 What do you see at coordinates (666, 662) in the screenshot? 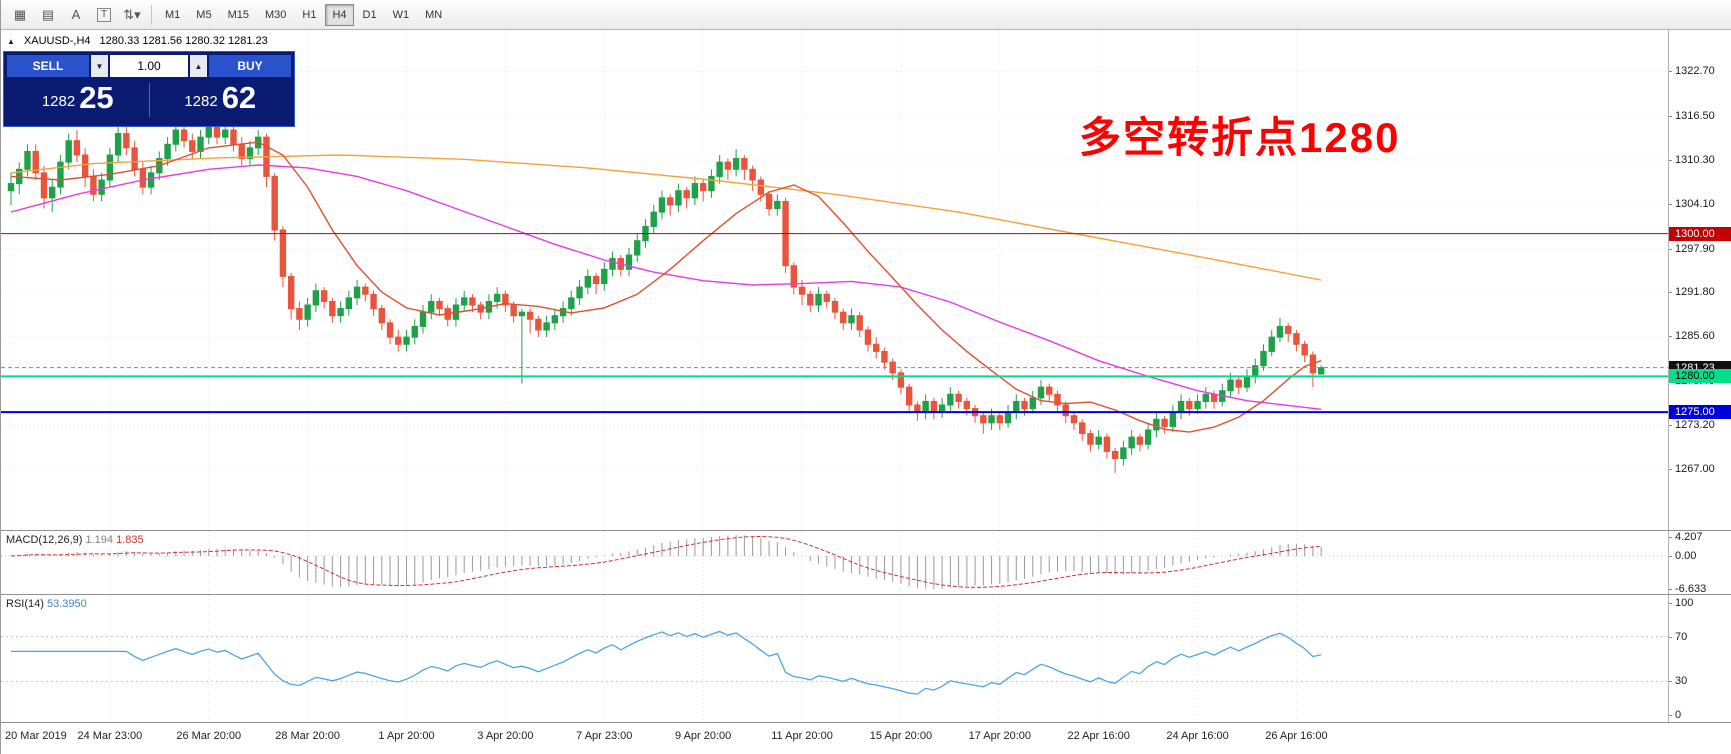
I see `rsi-line` at bounding box center [666, 662].